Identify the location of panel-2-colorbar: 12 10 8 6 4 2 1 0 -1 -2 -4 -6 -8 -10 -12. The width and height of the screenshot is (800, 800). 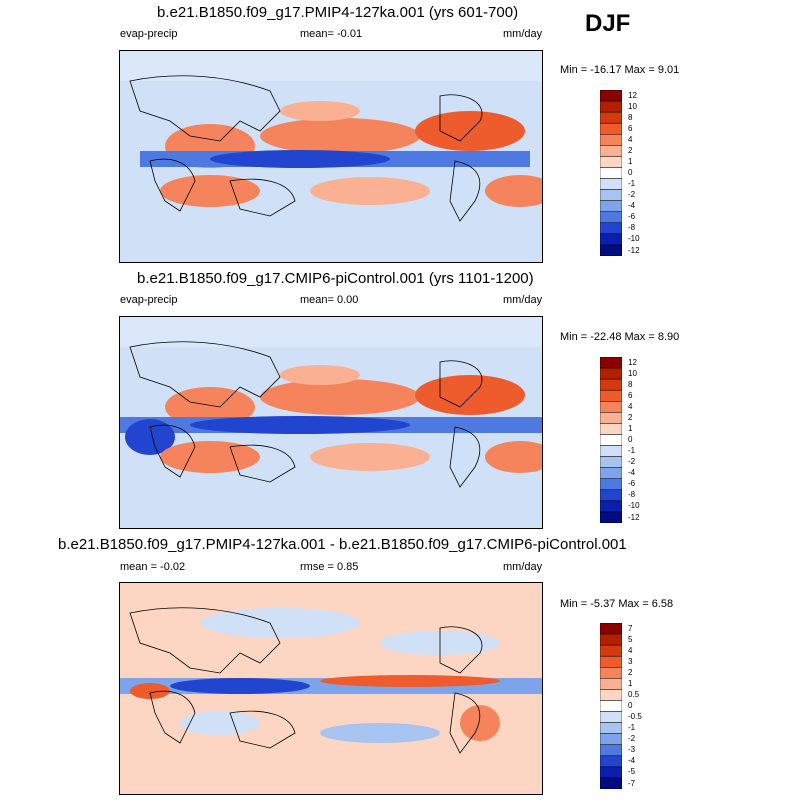
(630, 440).